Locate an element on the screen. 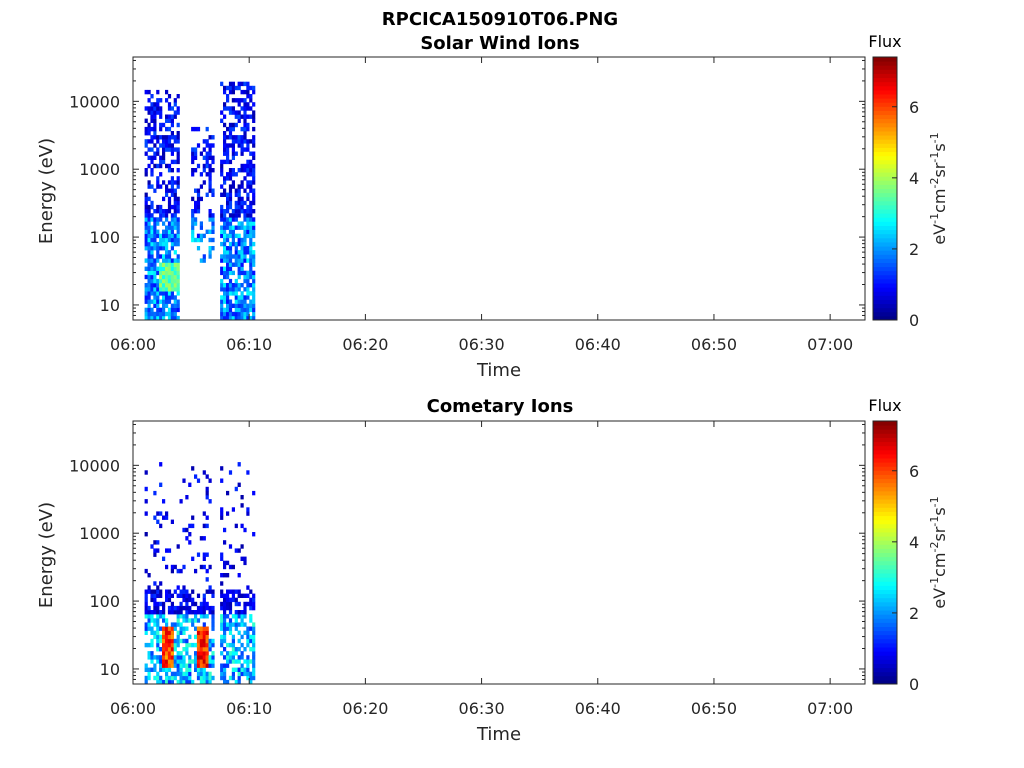  colorbar-tick-label: 0 is located at coordinates (914, 320).